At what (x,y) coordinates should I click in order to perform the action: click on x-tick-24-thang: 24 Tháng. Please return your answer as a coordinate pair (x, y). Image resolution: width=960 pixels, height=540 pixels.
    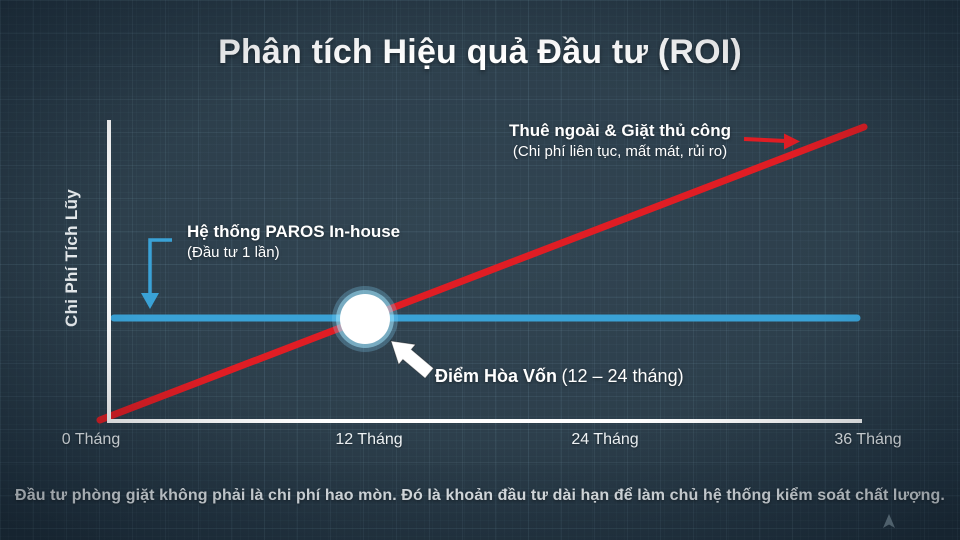
    Looking at the image, I should click on (605, 439).